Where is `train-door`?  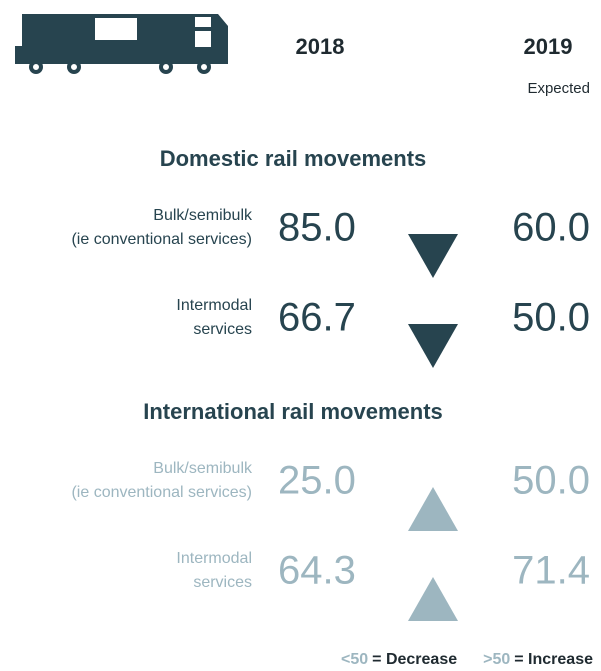
train-door is located at coordinates (203, 39).